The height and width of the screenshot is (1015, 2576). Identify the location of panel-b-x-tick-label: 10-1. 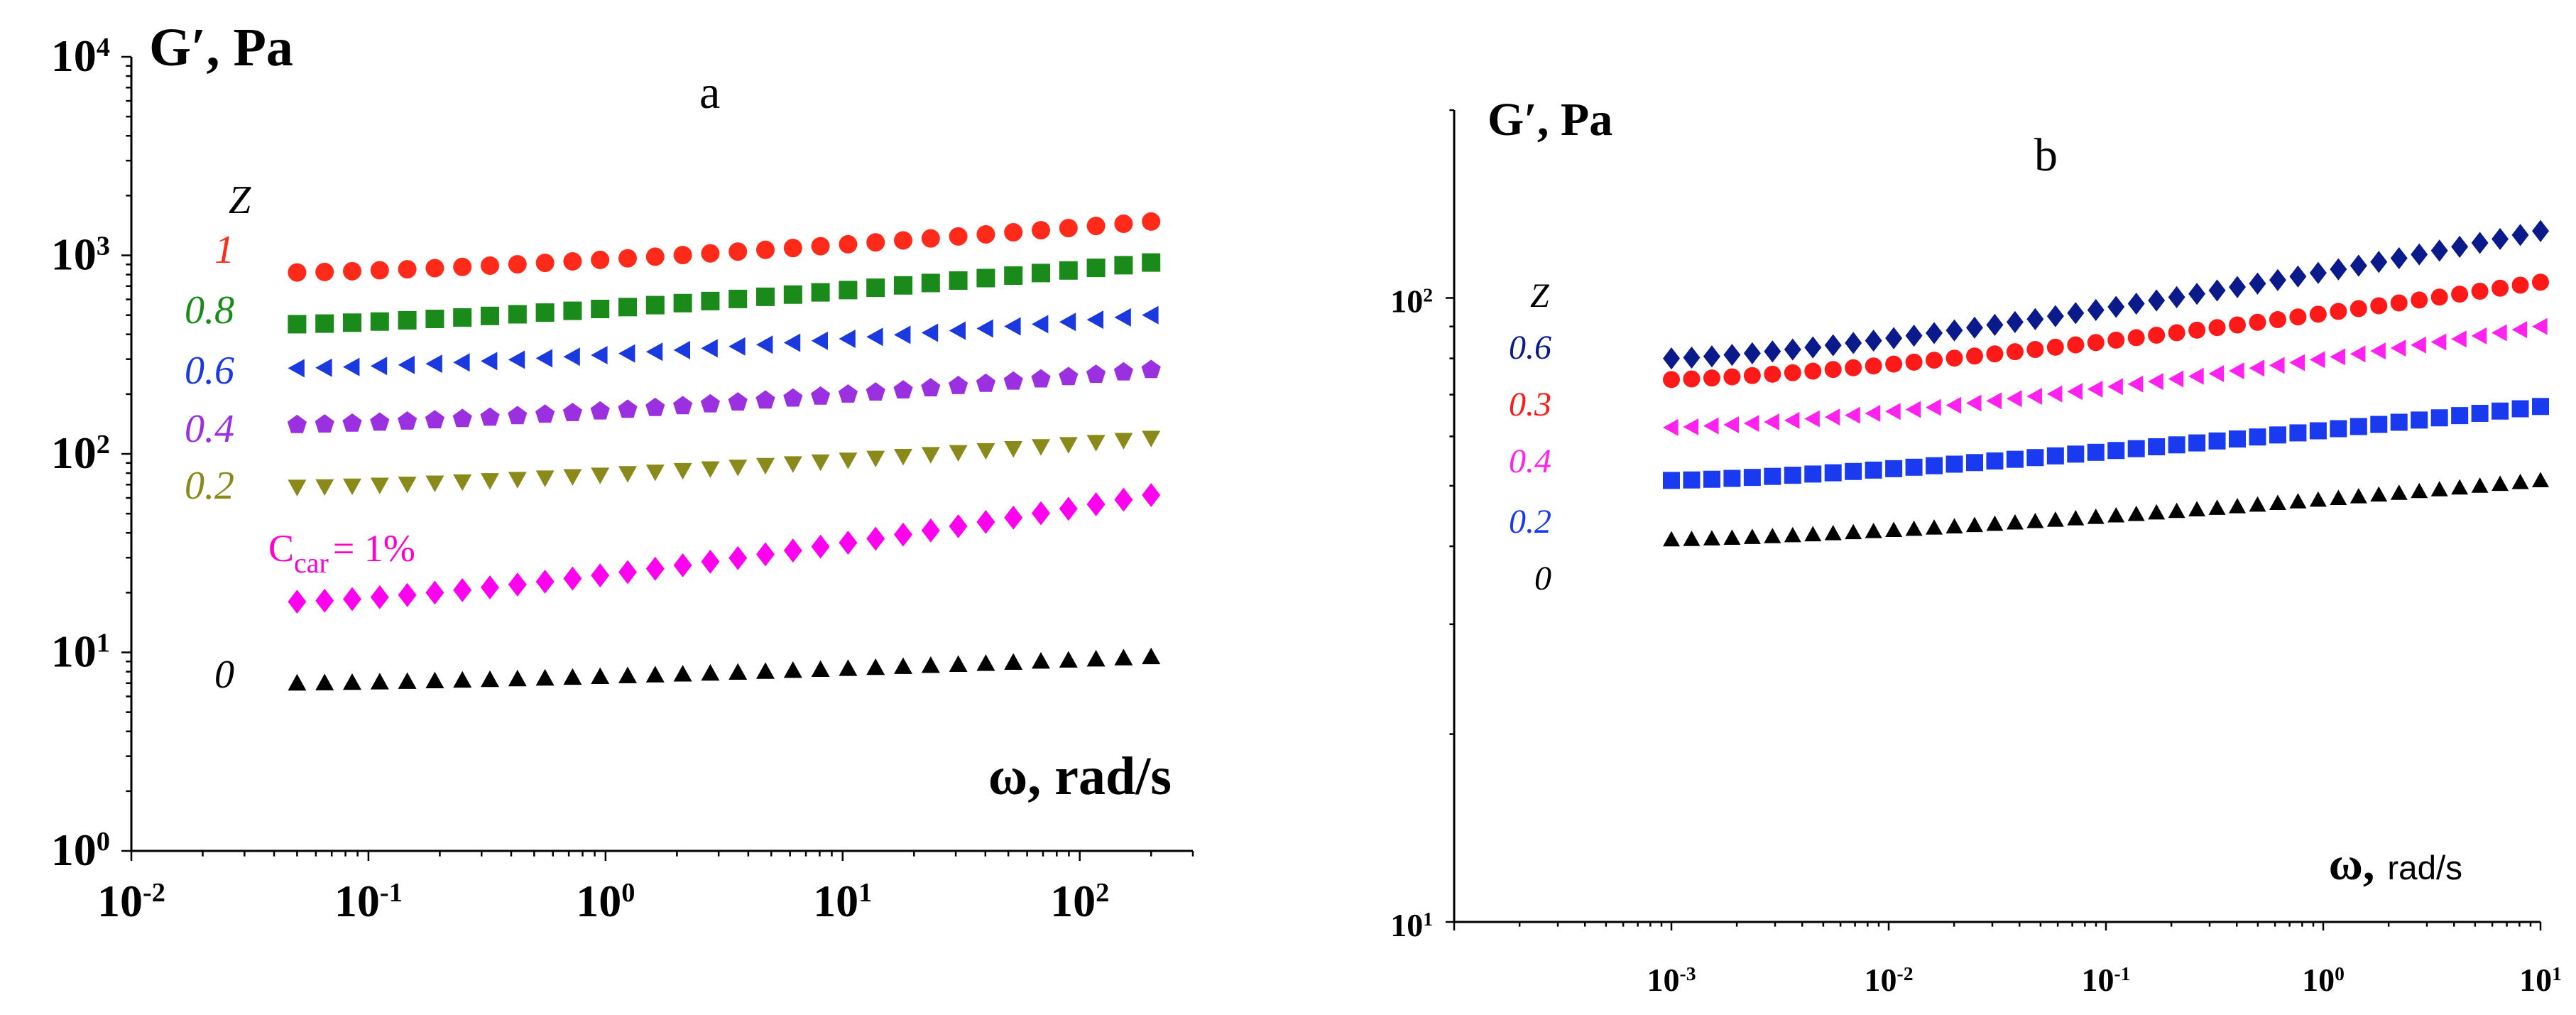
(2106, 980).